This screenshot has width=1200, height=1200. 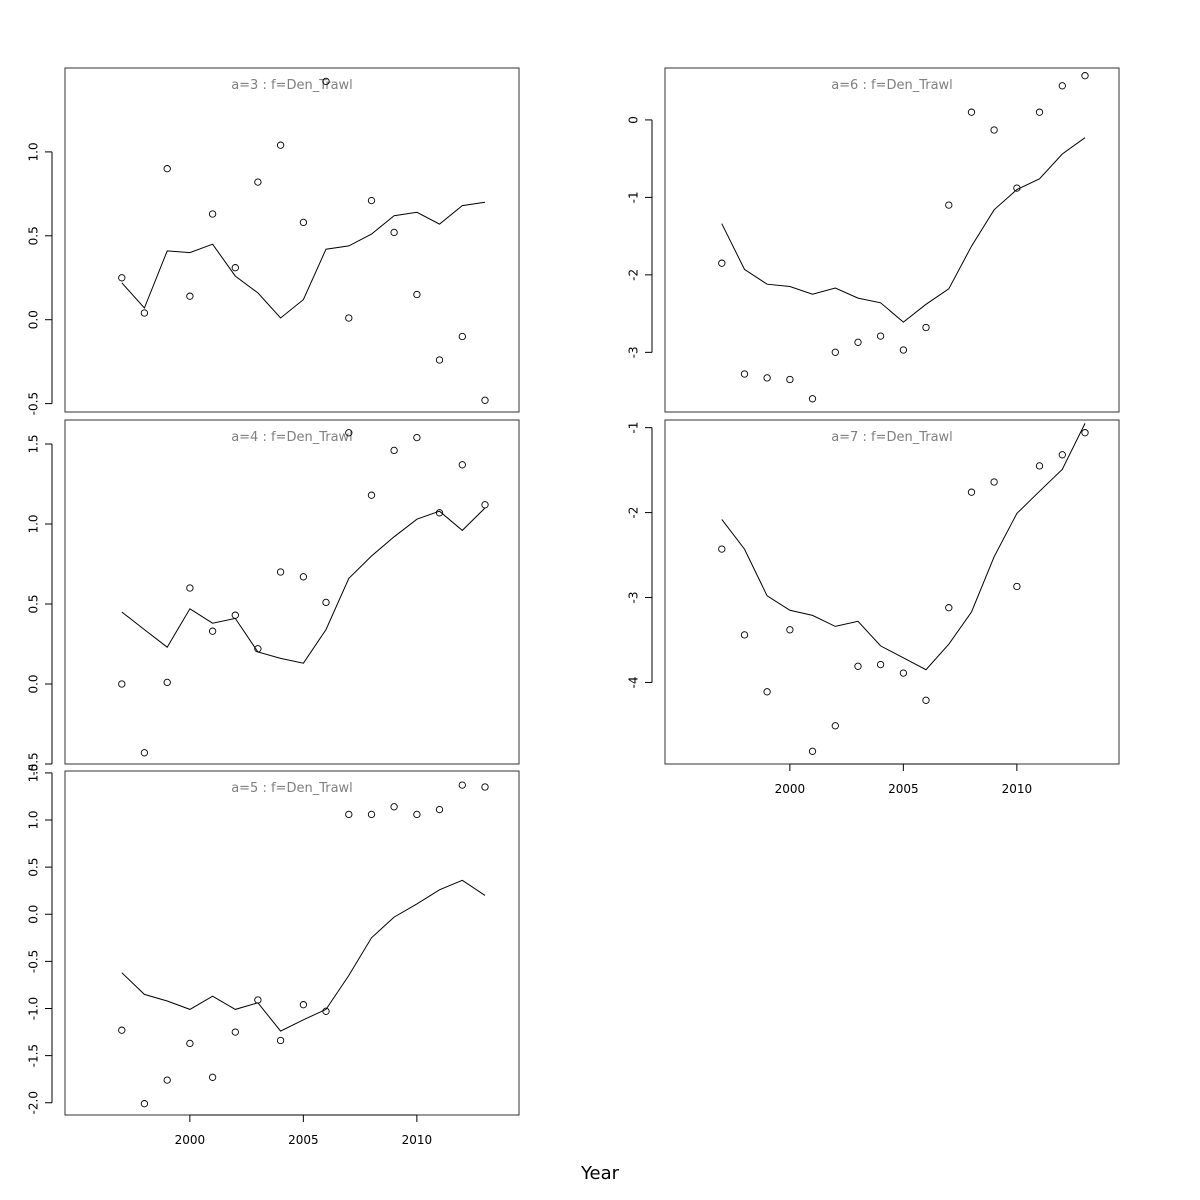 I want to click on y-tick-label: 0, so click(x=634, y=120).